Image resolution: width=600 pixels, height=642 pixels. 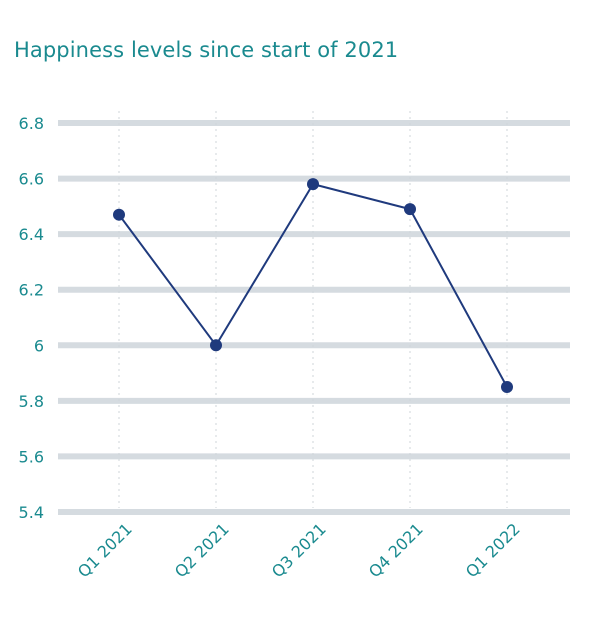 I want to click on x-tick-label: Q2 2021, so click(x=202, y=550).